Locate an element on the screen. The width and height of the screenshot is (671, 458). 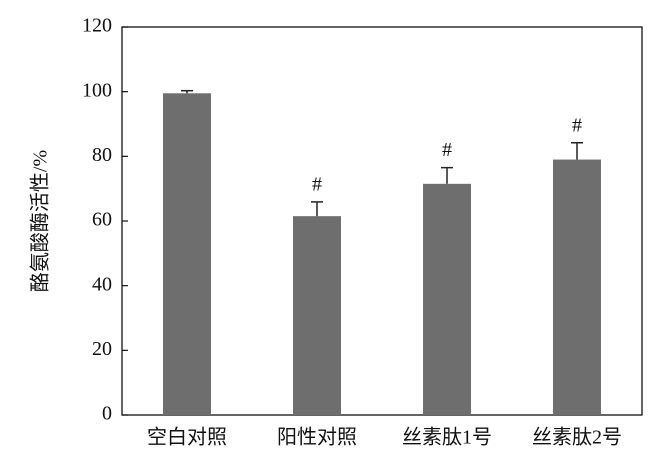
y-axis-label: 酪氨酸酶活性/% is located at coordinates (40, 221).